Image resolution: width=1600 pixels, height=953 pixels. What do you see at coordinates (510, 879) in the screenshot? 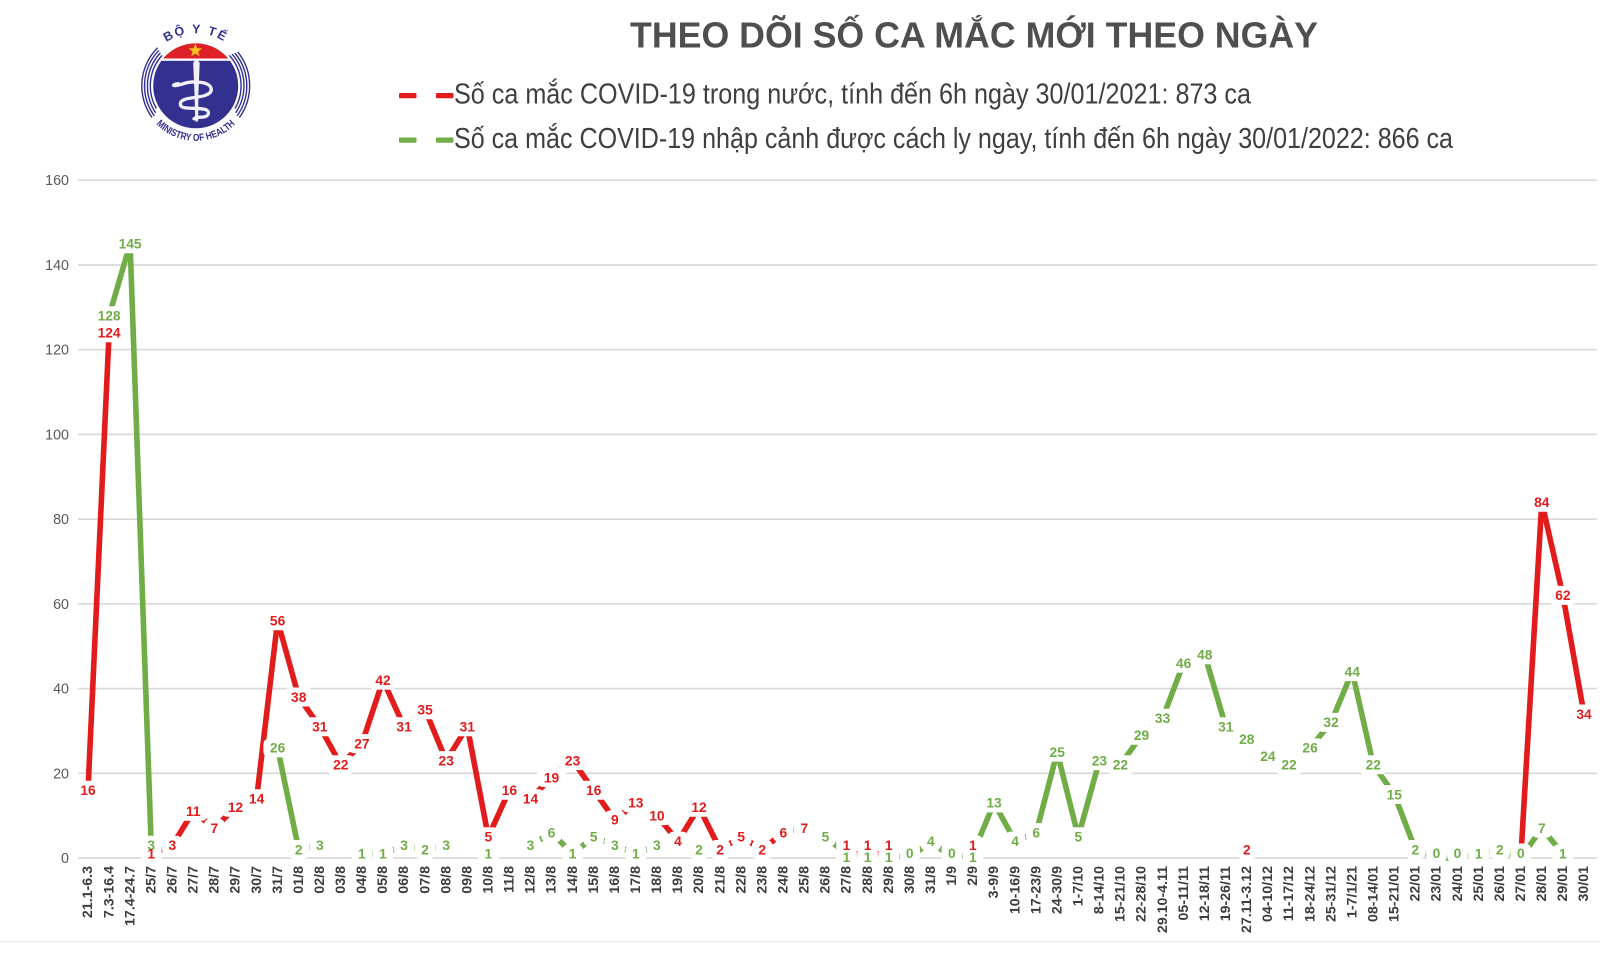
I see `svg-text: 11/8` at bounding box center [510, 879].